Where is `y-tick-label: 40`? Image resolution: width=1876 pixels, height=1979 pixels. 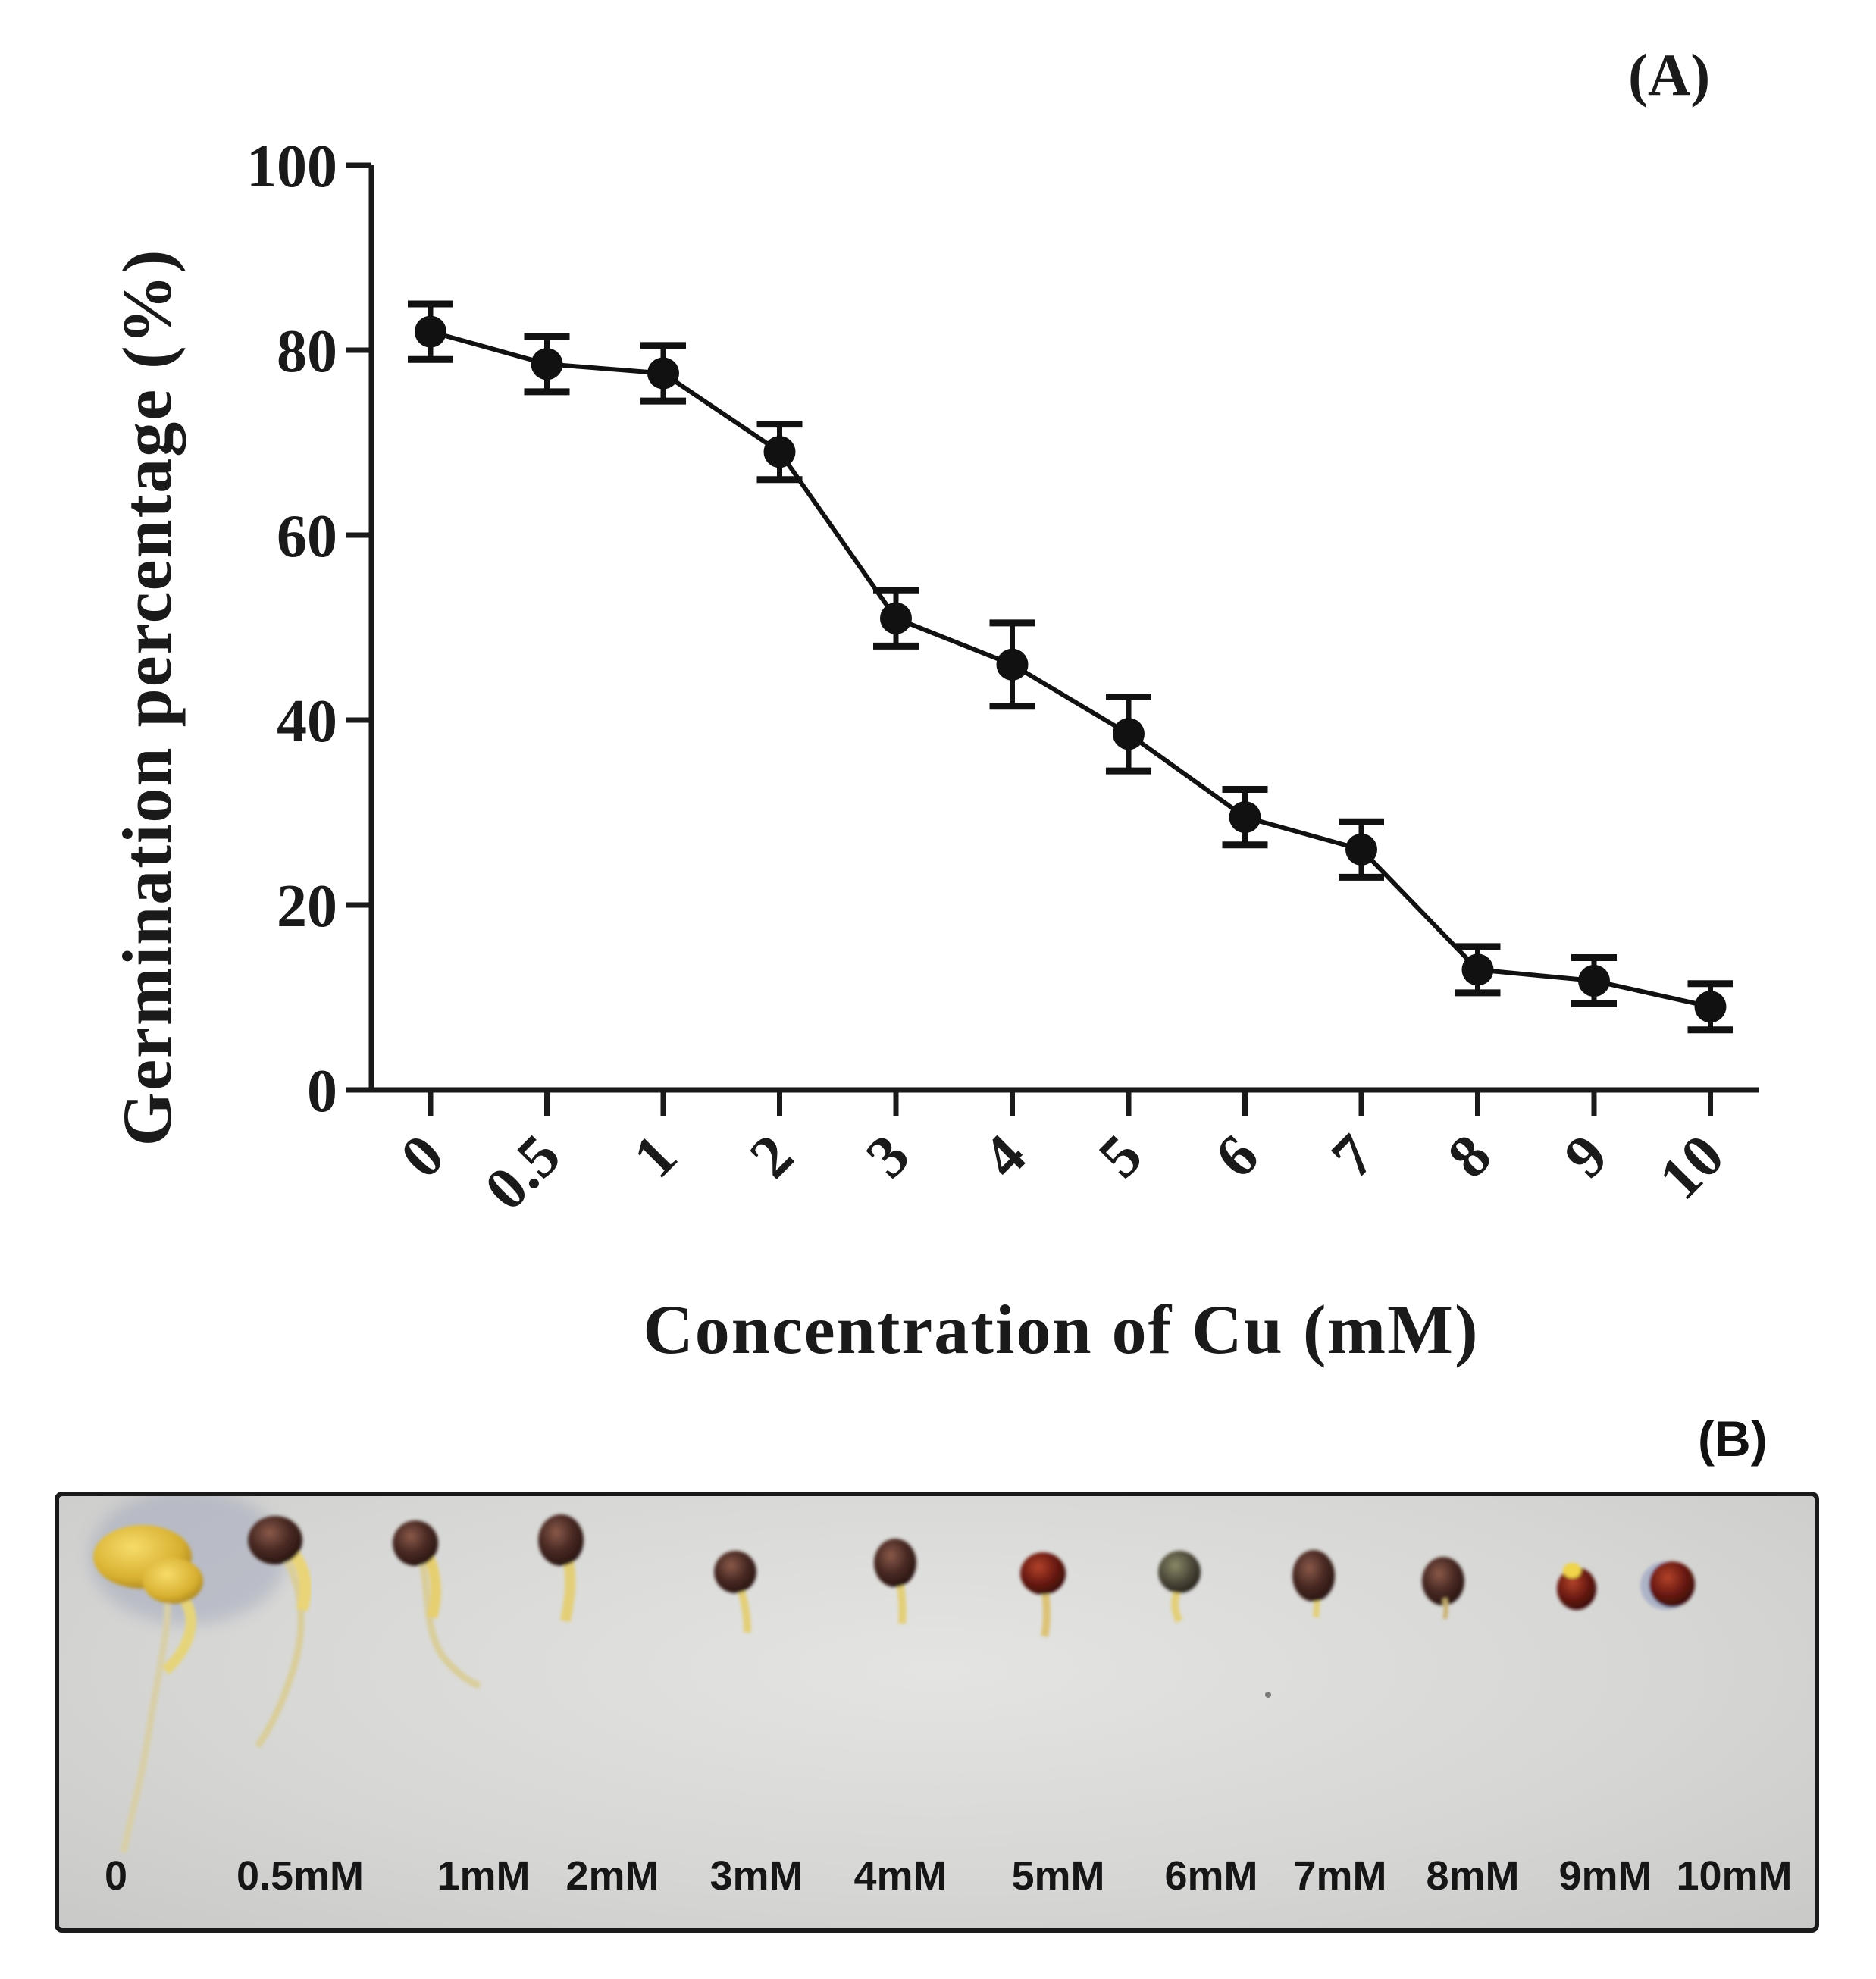 y-tick-label: 40 is located at coordinates (307, 721).